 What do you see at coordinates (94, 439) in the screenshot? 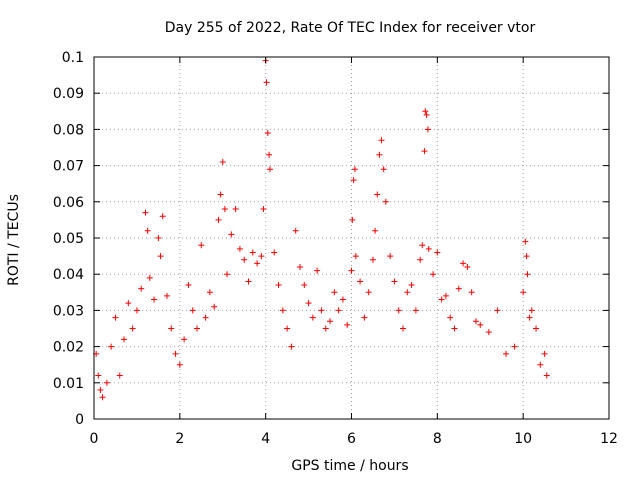
I see `x-tick-label: 0` at bounding box center [94, 439].